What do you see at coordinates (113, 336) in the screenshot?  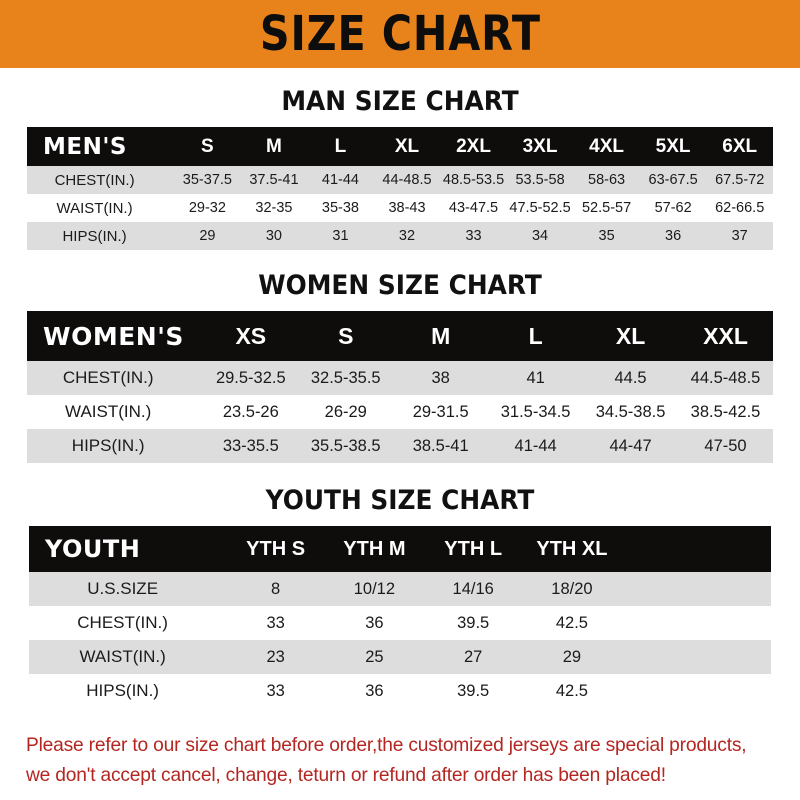 I see `women-header-label: WOMEN'S` at bounding box center [113, 336].